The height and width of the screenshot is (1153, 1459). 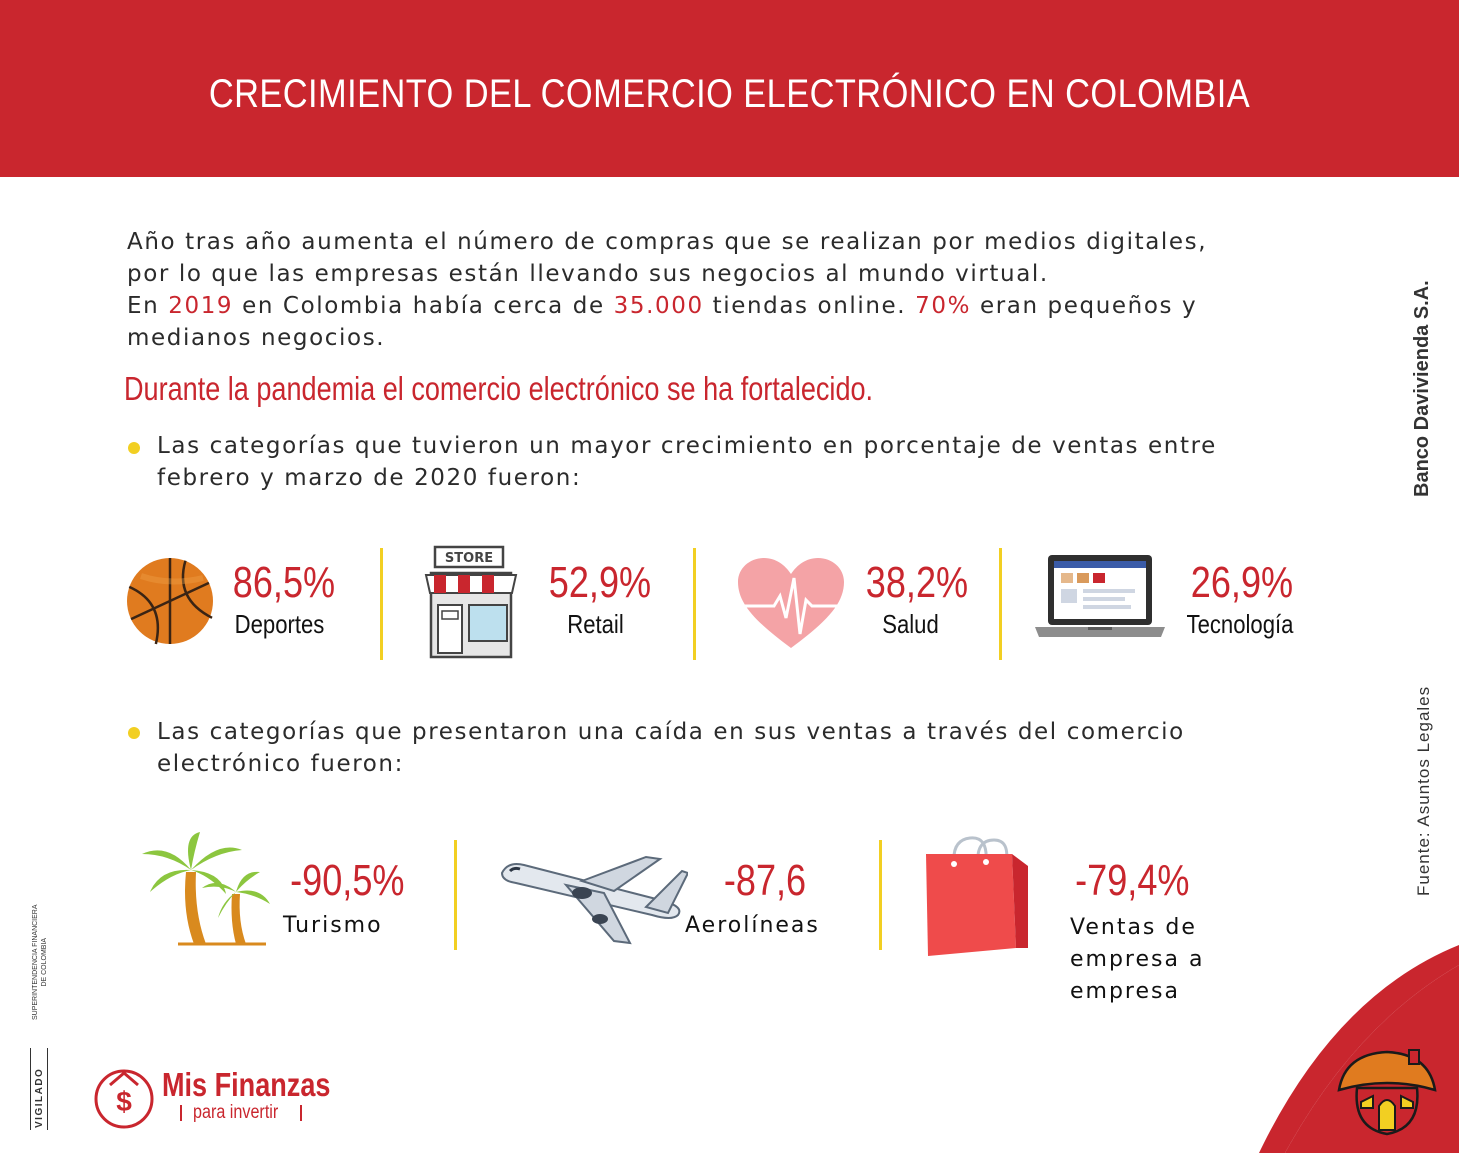 I want to click on airplane-icon, so click(x=594, y=900).